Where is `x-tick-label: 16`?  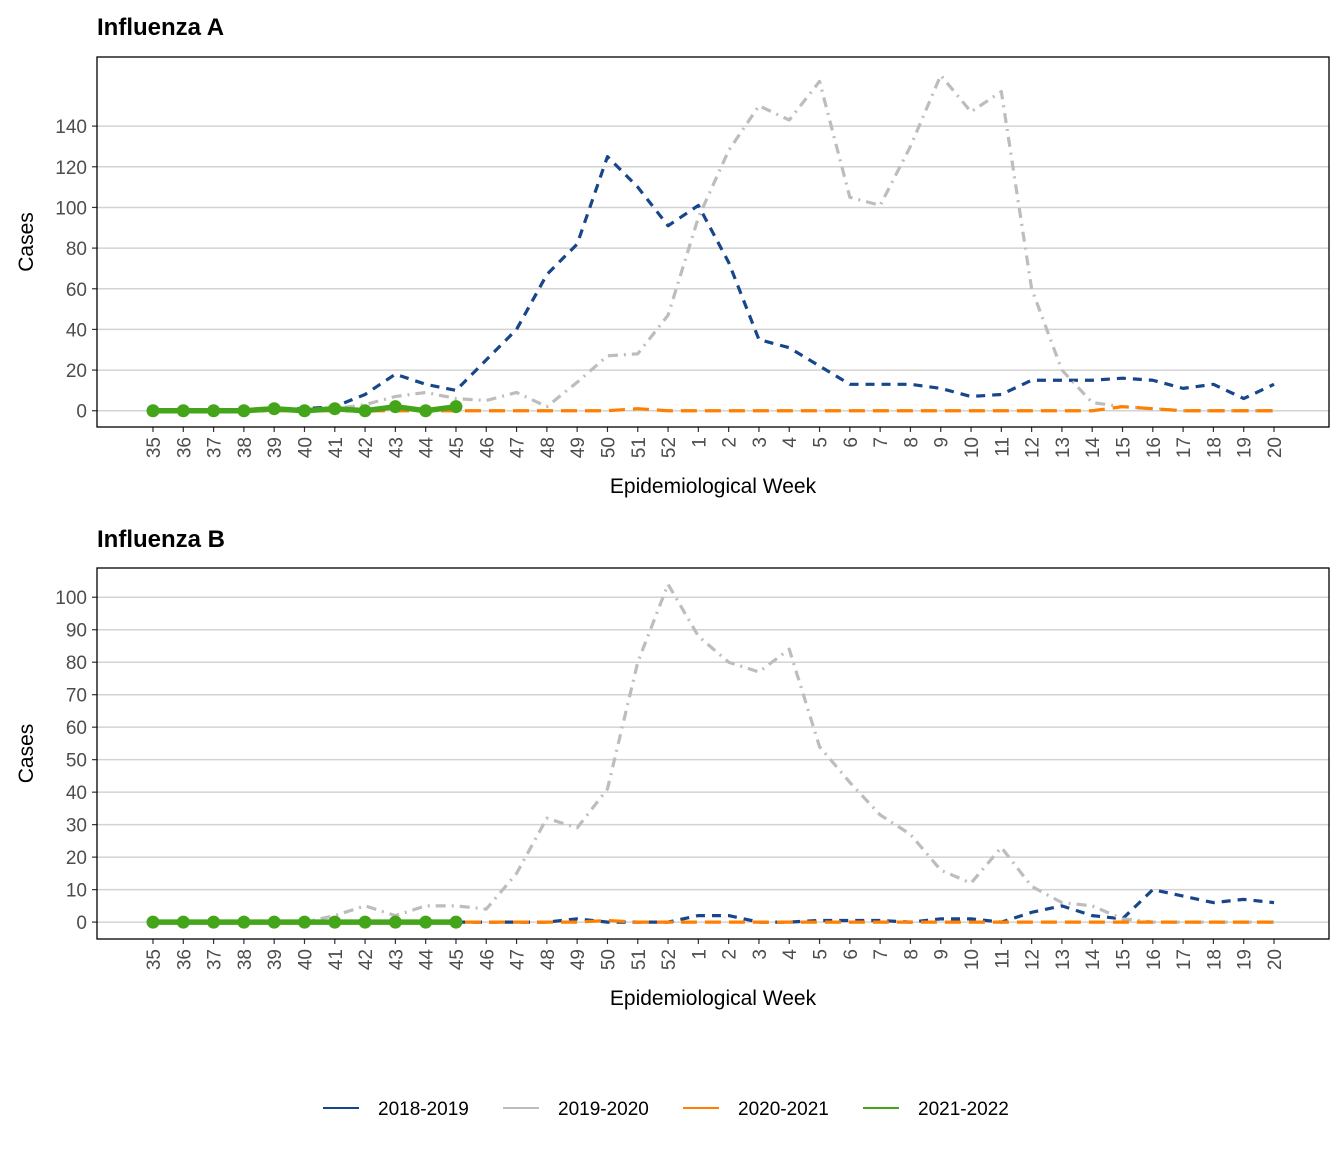
x-tick-label: 16 is located at coordinates (1154, 447).